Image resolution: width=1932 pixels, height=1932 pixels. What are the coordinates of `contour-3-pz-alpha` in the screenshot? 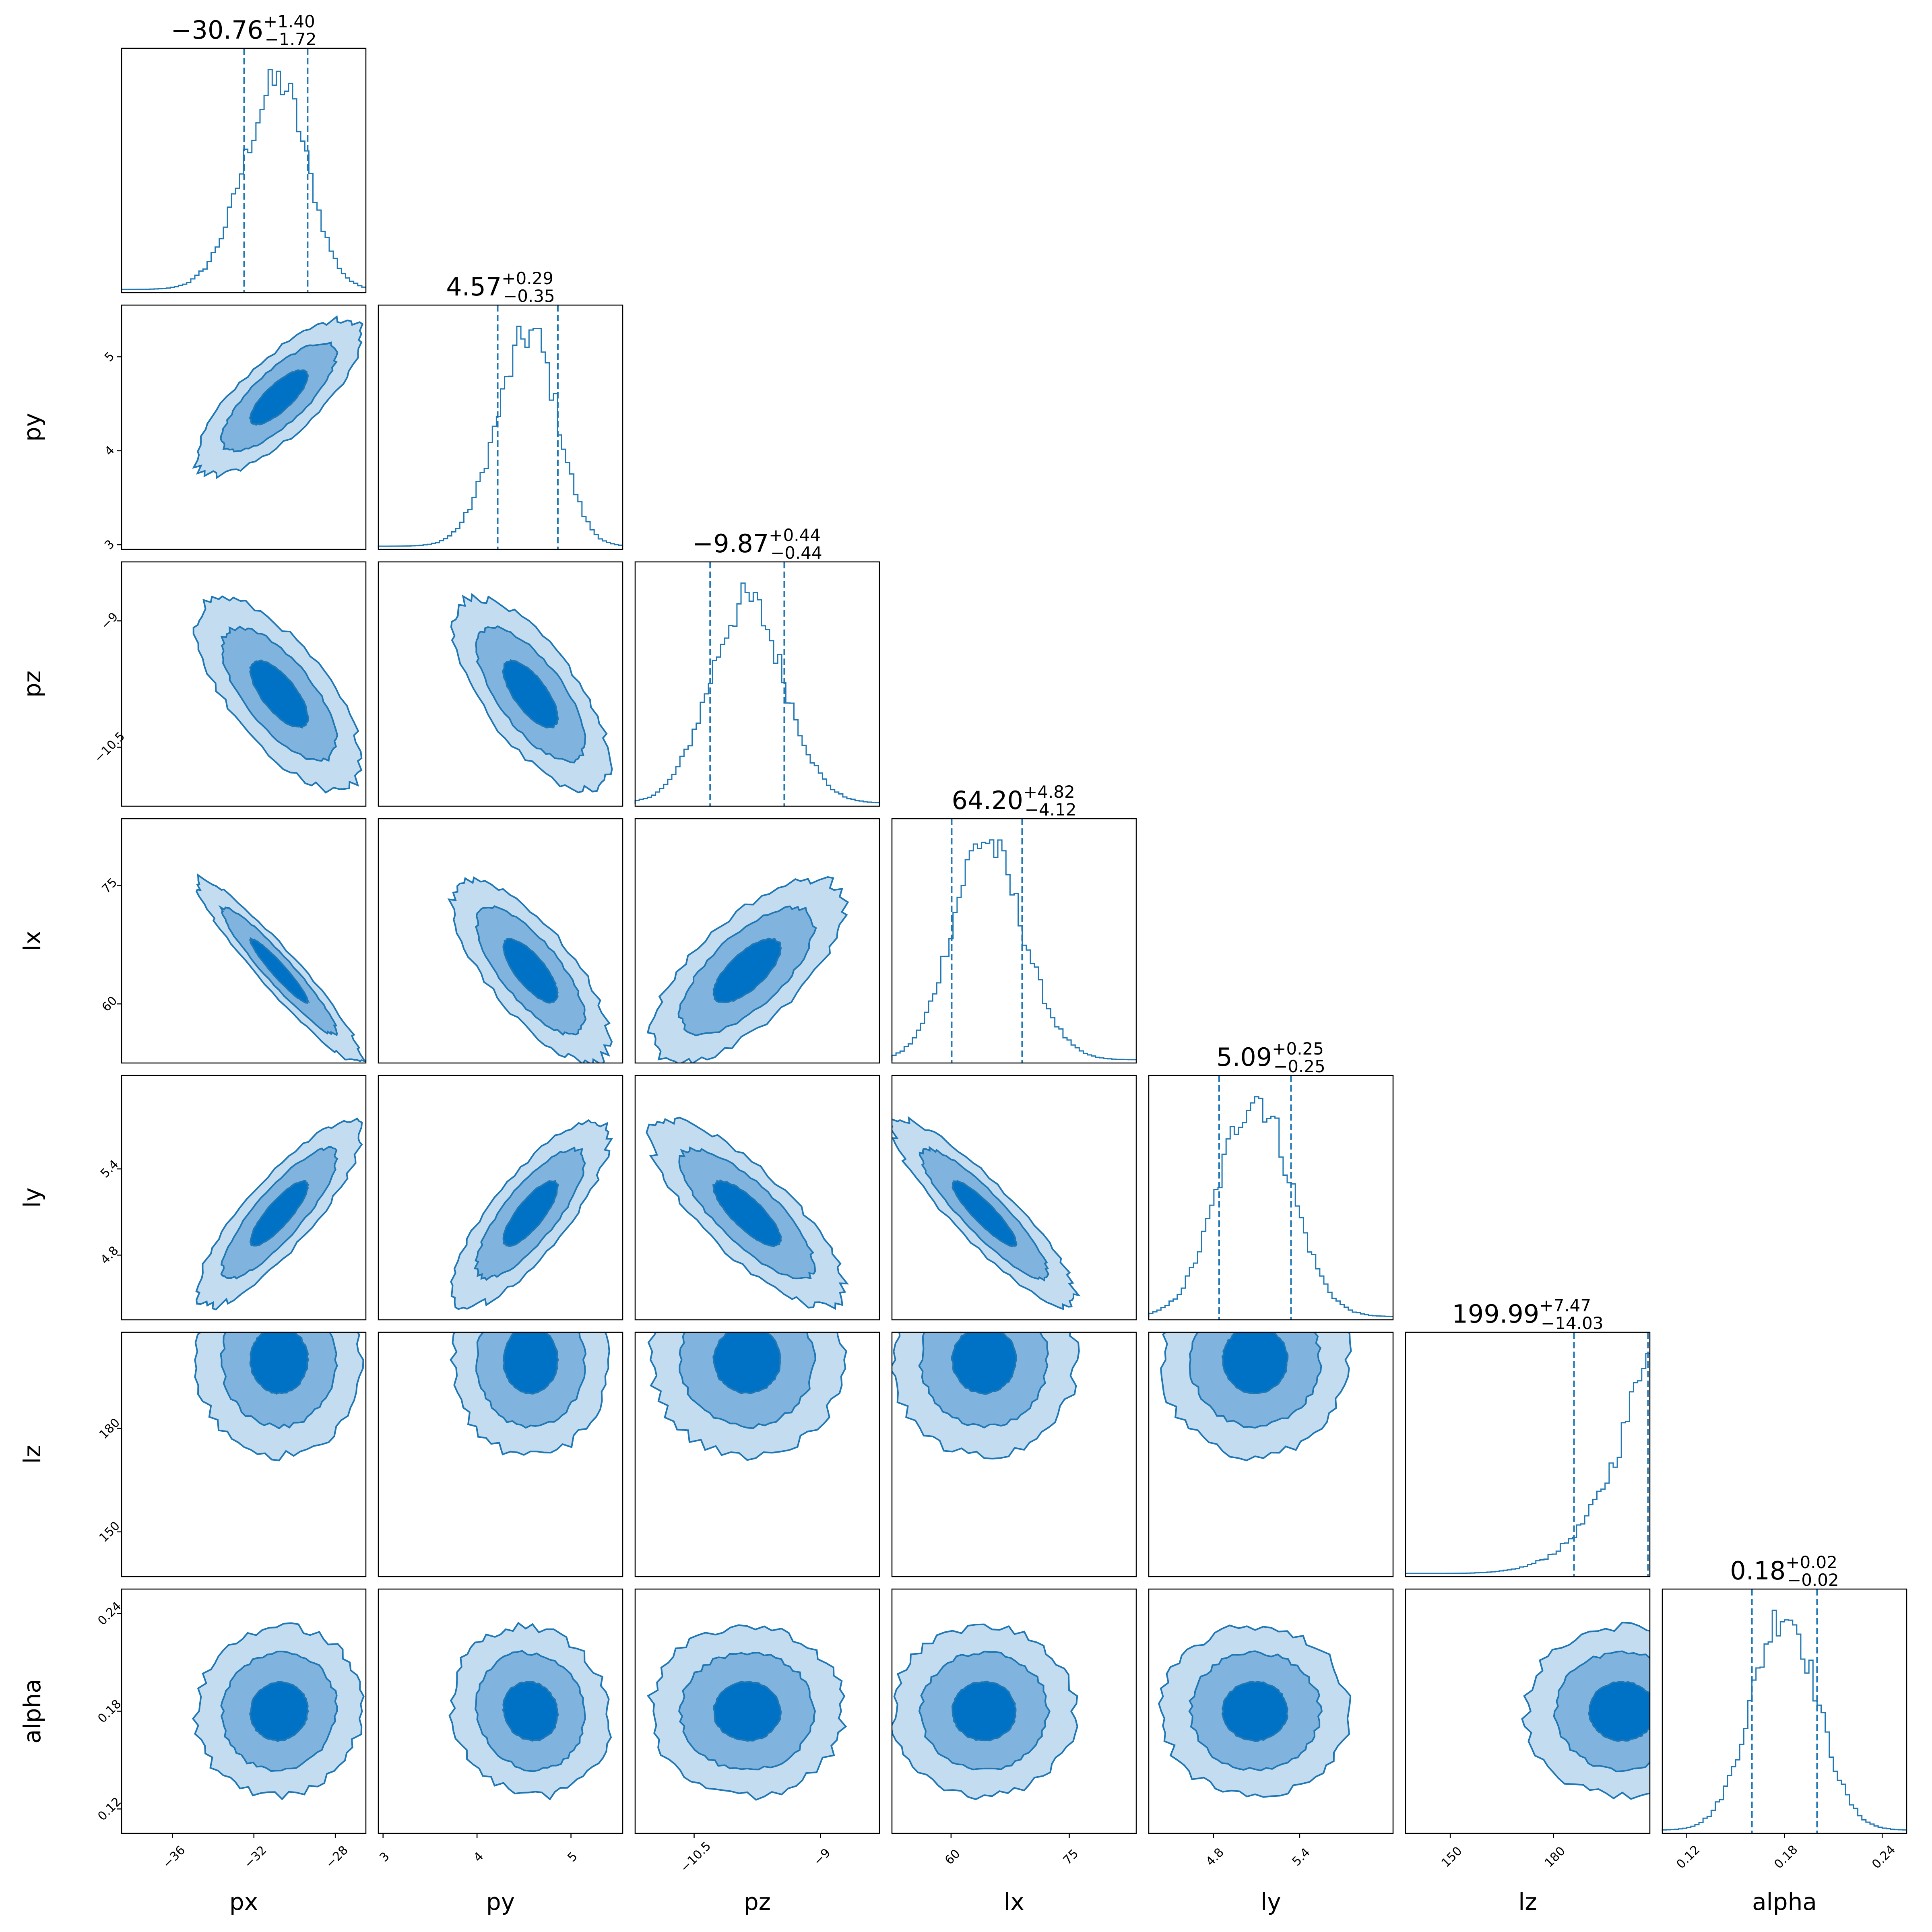 It's located at (747, 1711).